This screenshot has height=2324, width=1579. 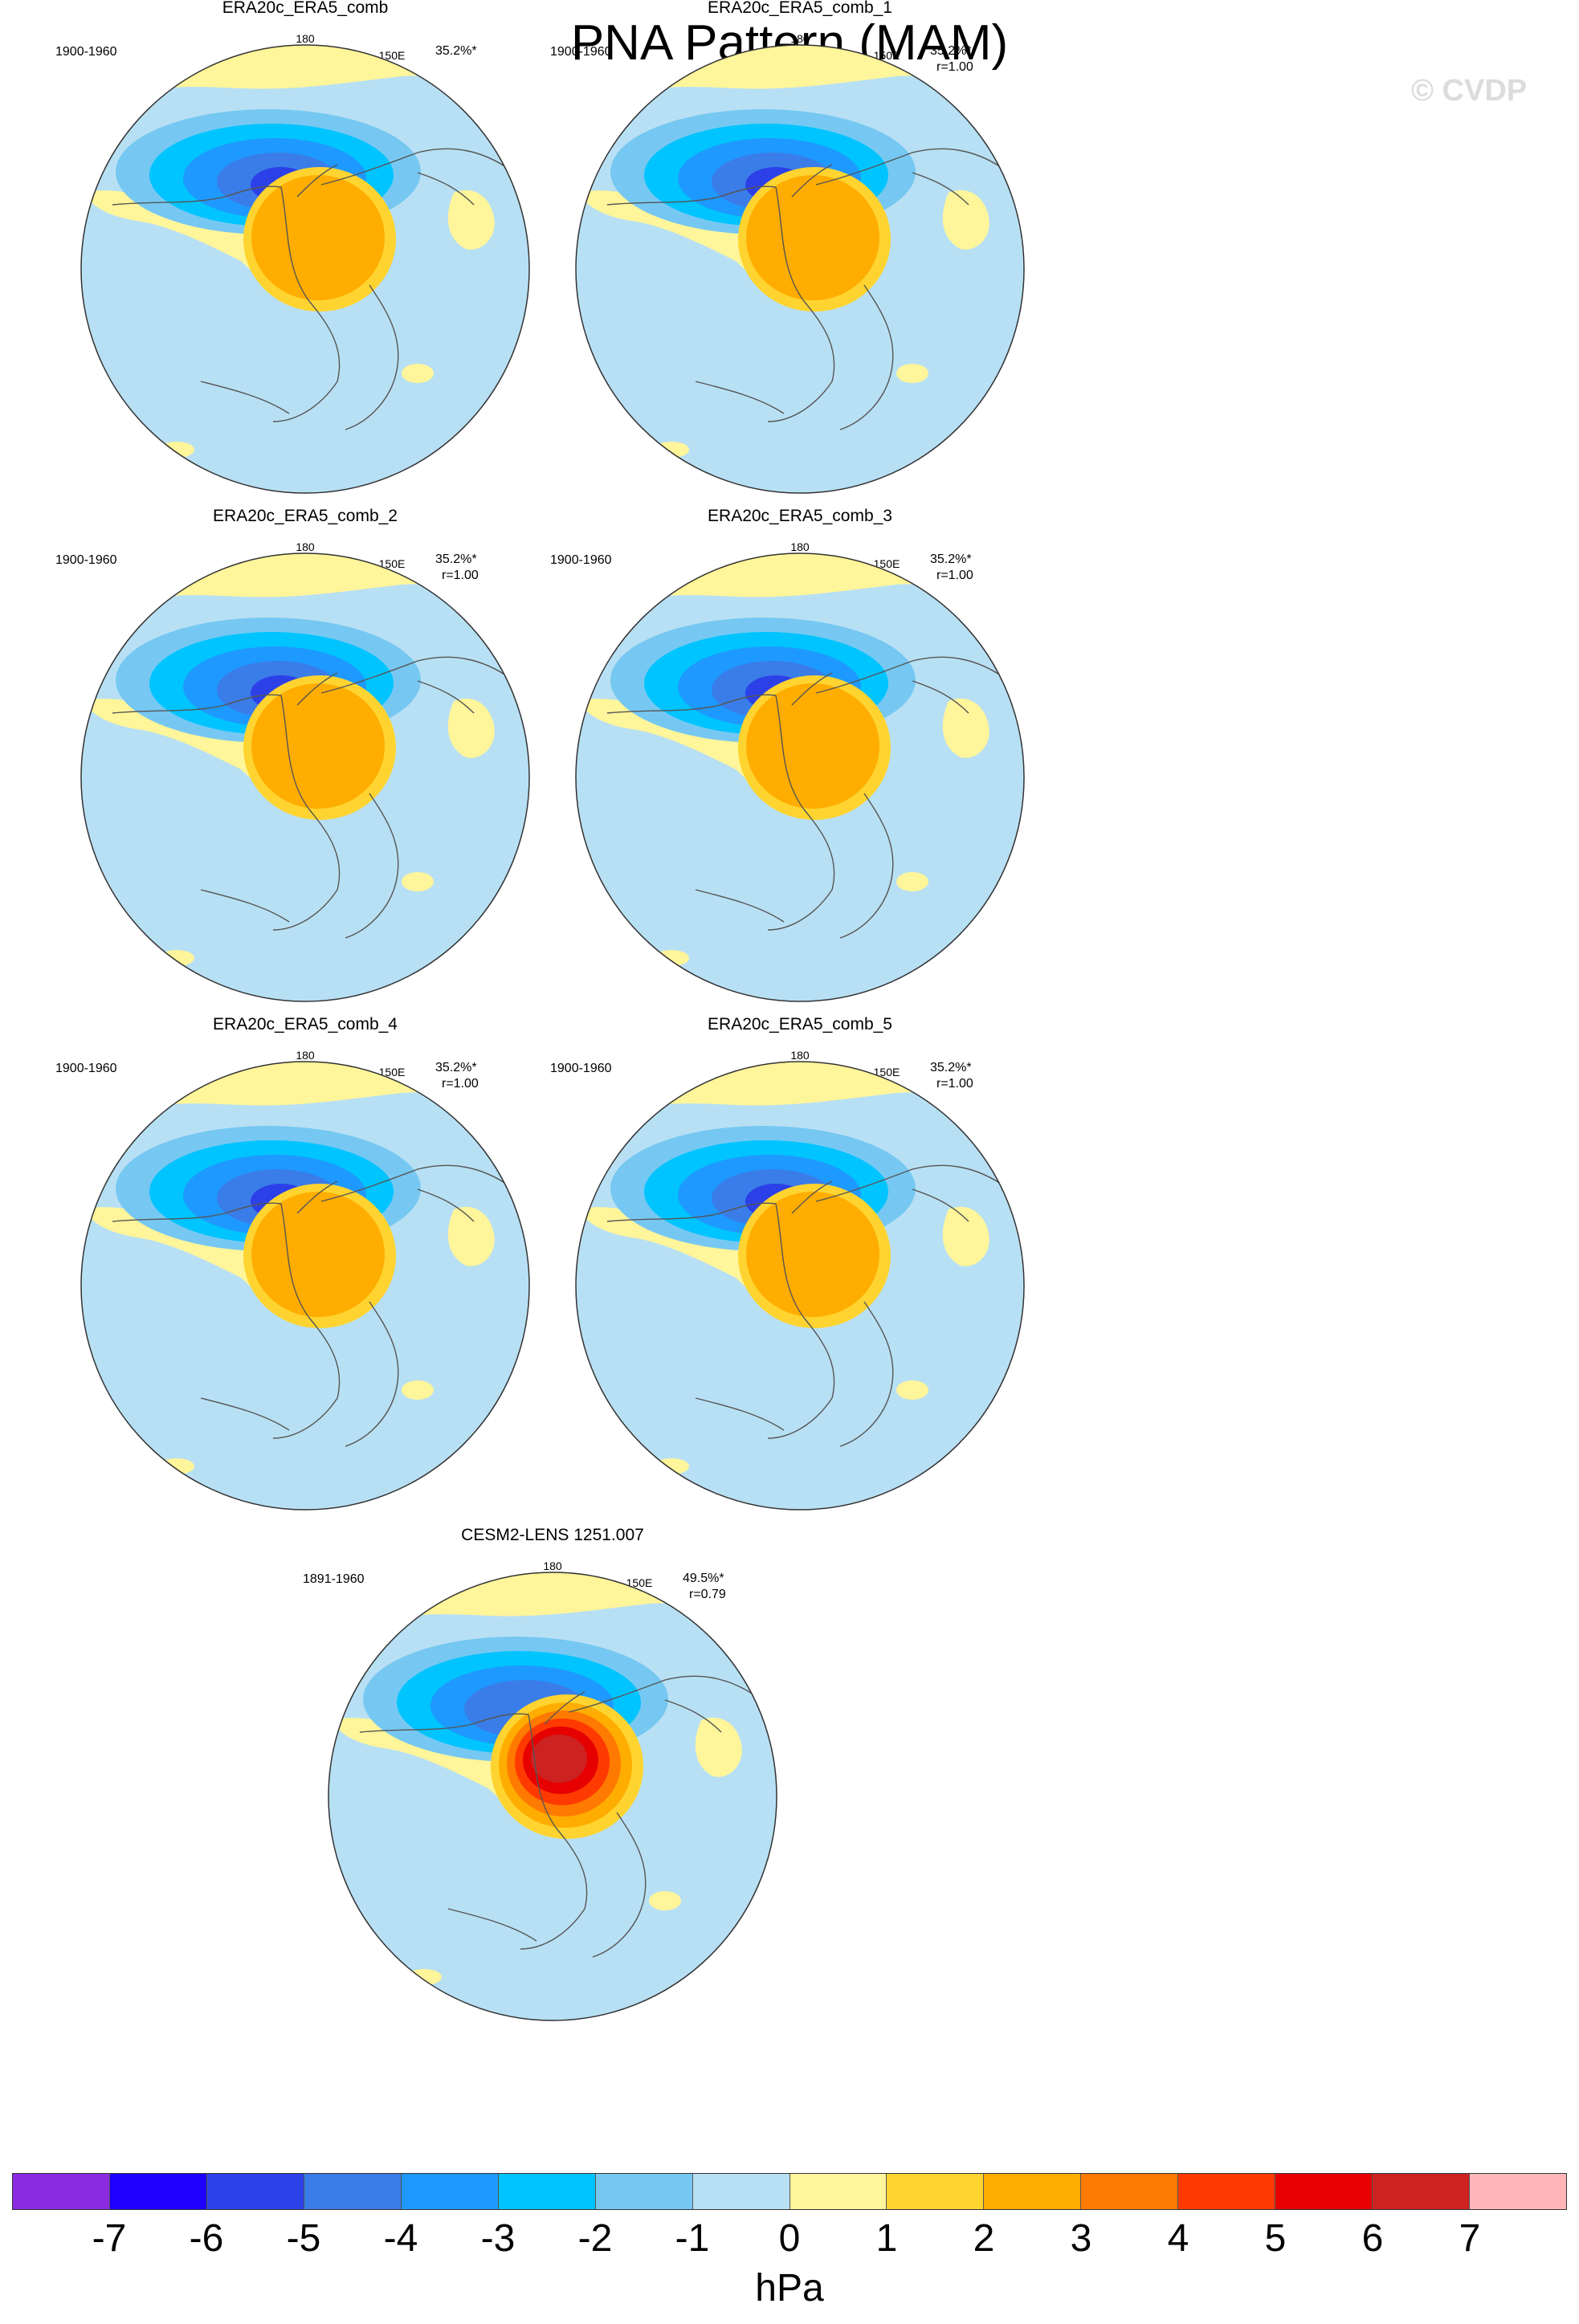 What do you see at coordinates (400, 2239) in the screenshot?
I see `colorbar-tick-label: -4` at bounding box center [400, 2239].